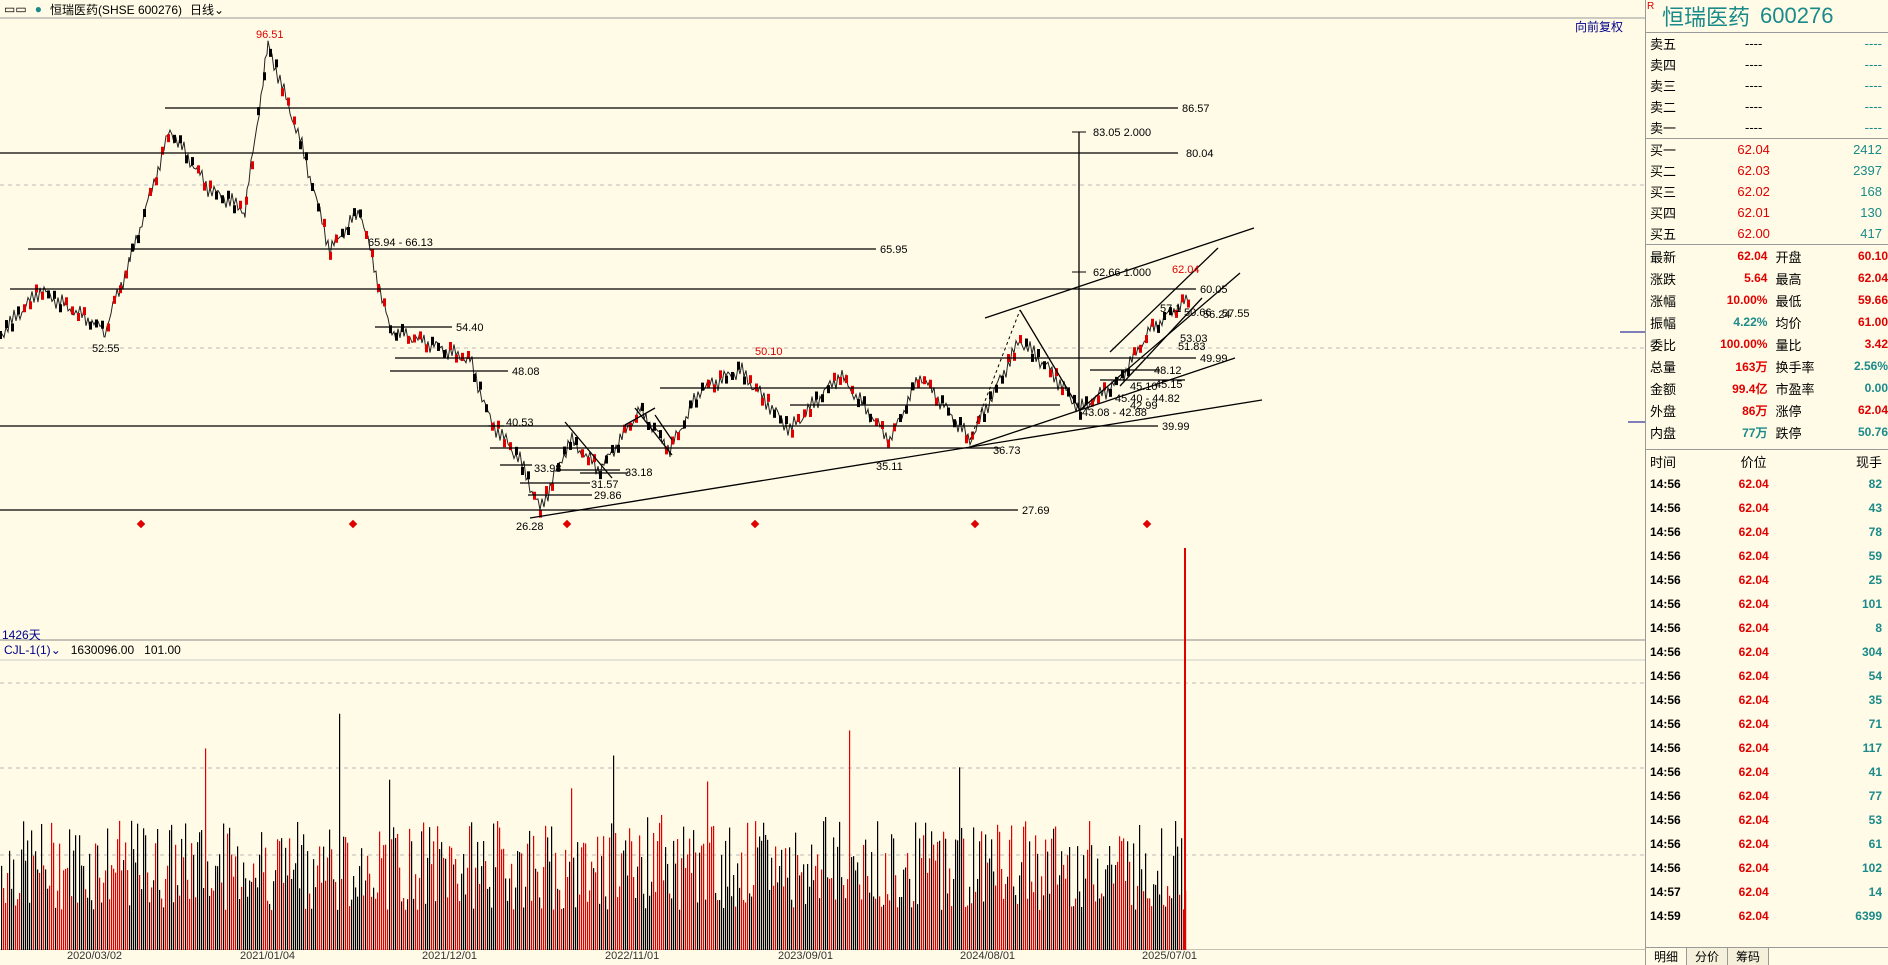 The height and width of the screenshot is (965, 1888). I want to click on order-volume: ----, so click(1873, 85).